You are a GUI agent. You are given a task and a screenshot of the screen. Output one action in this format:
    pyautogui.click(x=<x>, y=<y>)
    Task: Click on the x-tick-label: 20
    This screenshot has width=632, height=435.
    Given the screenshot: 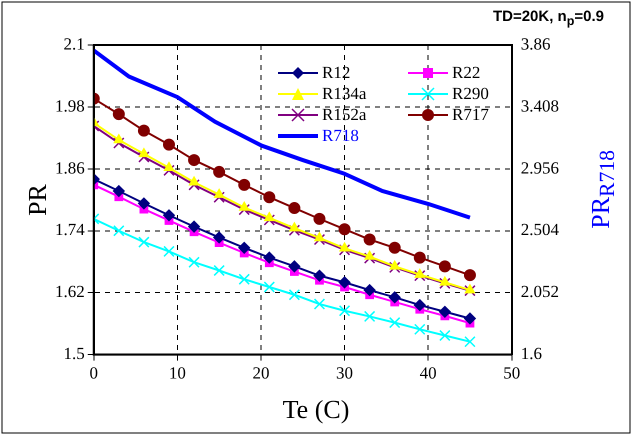 What is the action you would take?
    pyautogui.click(x=261, y=372)
    